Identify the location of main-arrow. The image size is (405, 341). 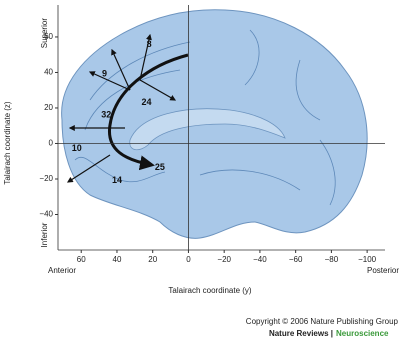
(148, 112).